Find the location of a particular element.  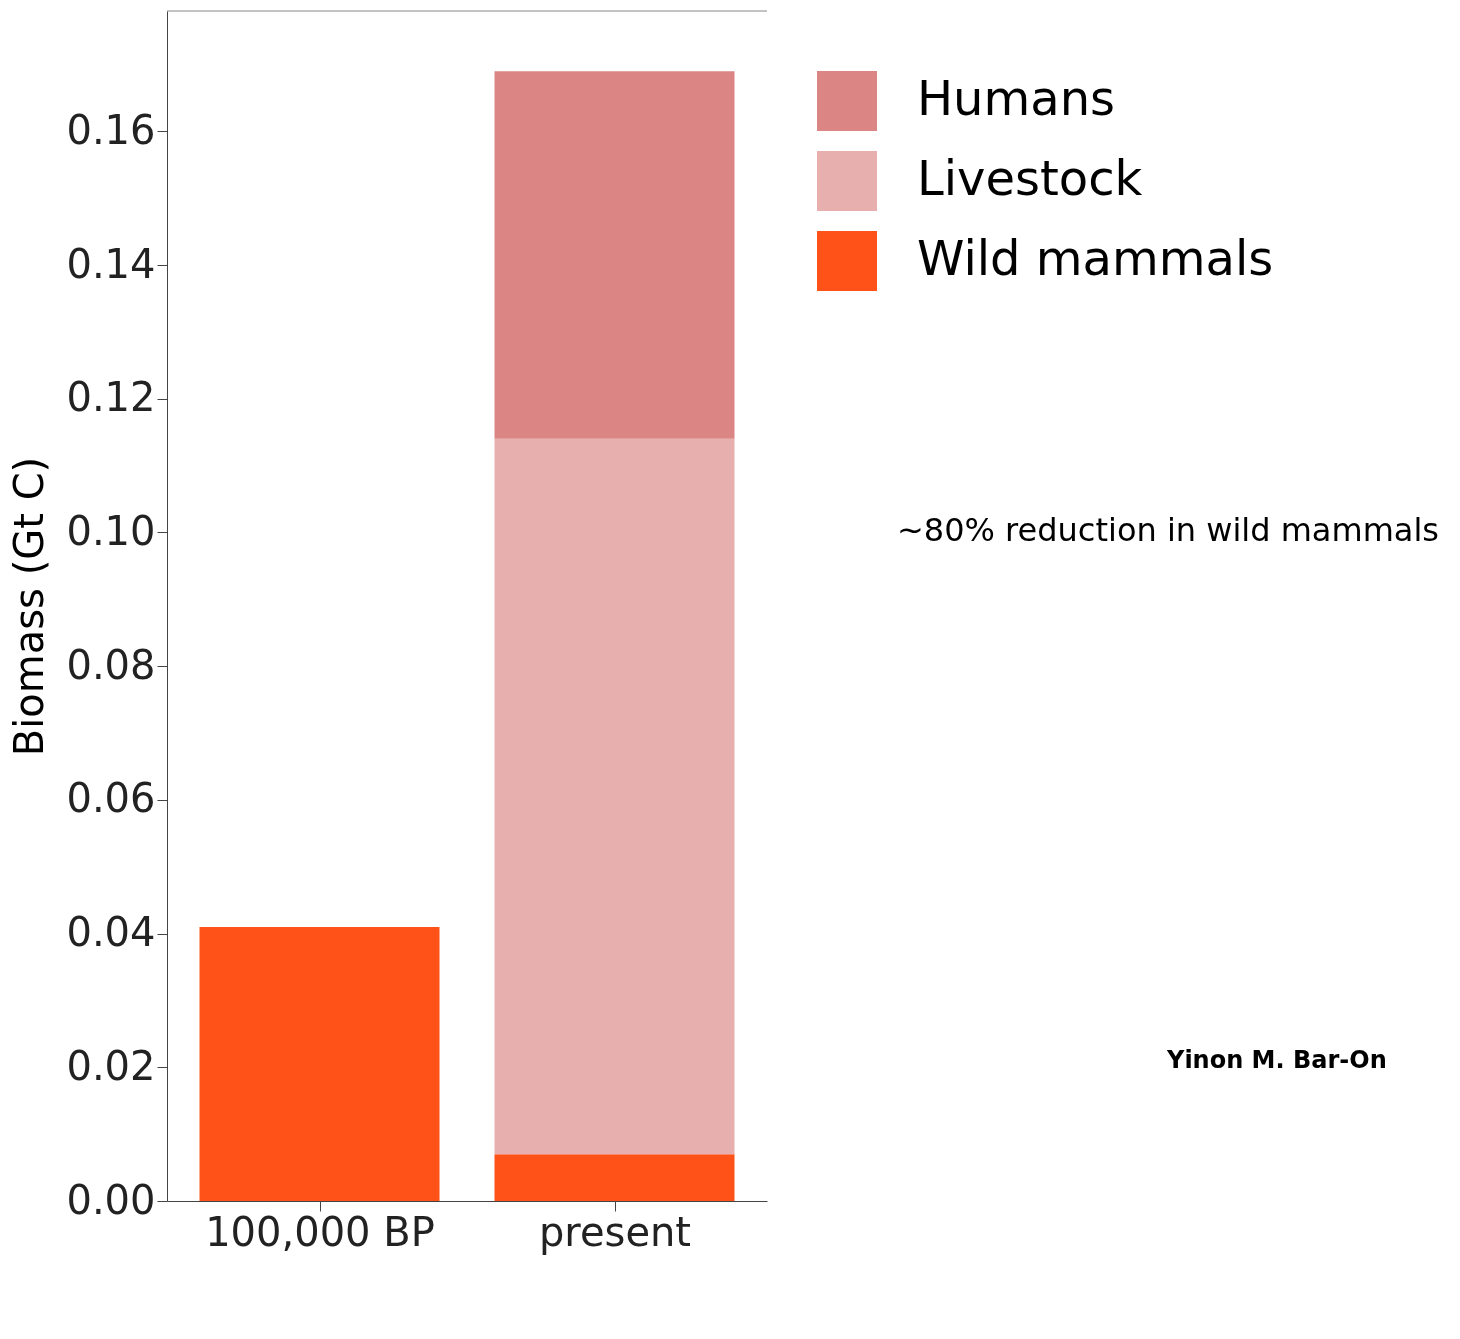

y-tick-label: 0.08 is located at coordinates (111, 664).